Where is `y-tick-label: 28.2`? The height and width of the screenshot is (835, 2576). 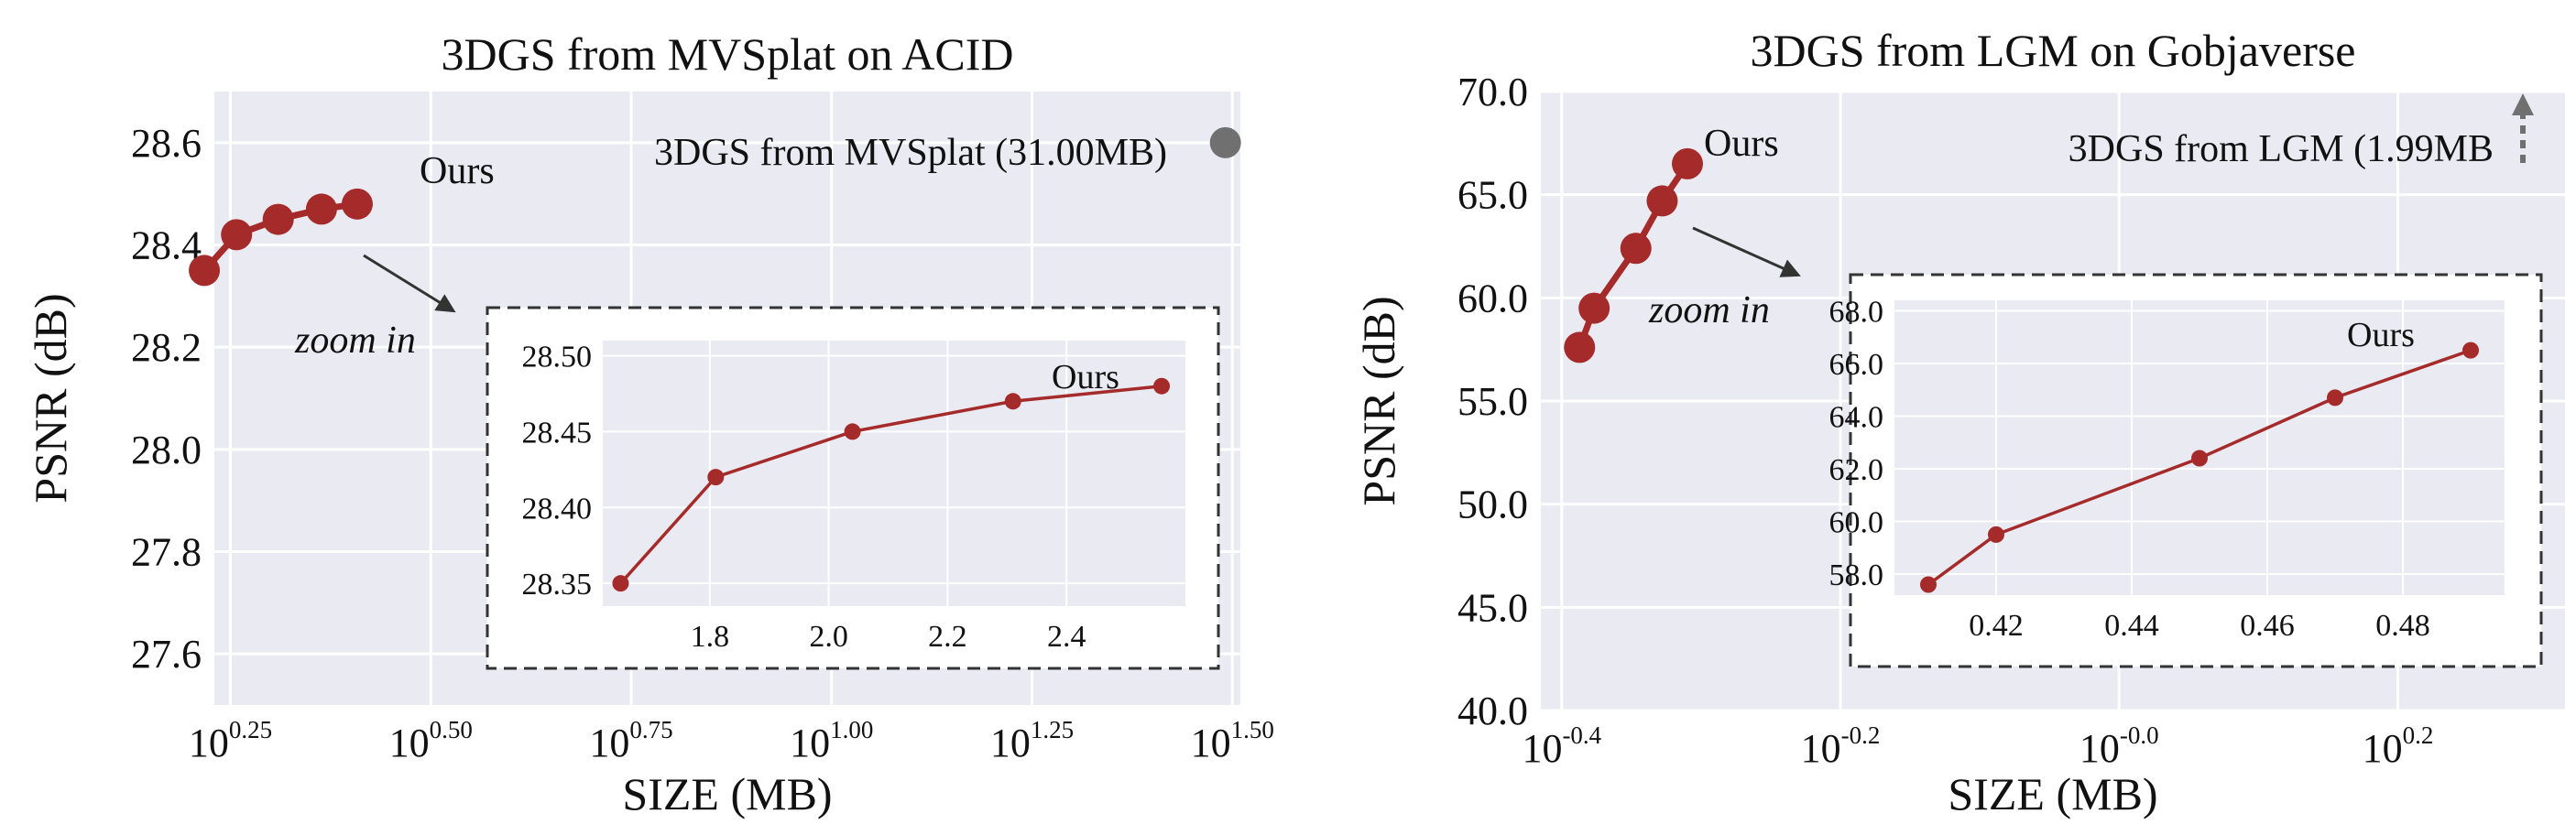
y-tick-label: 28.2 is located at coordinates (166, 348).